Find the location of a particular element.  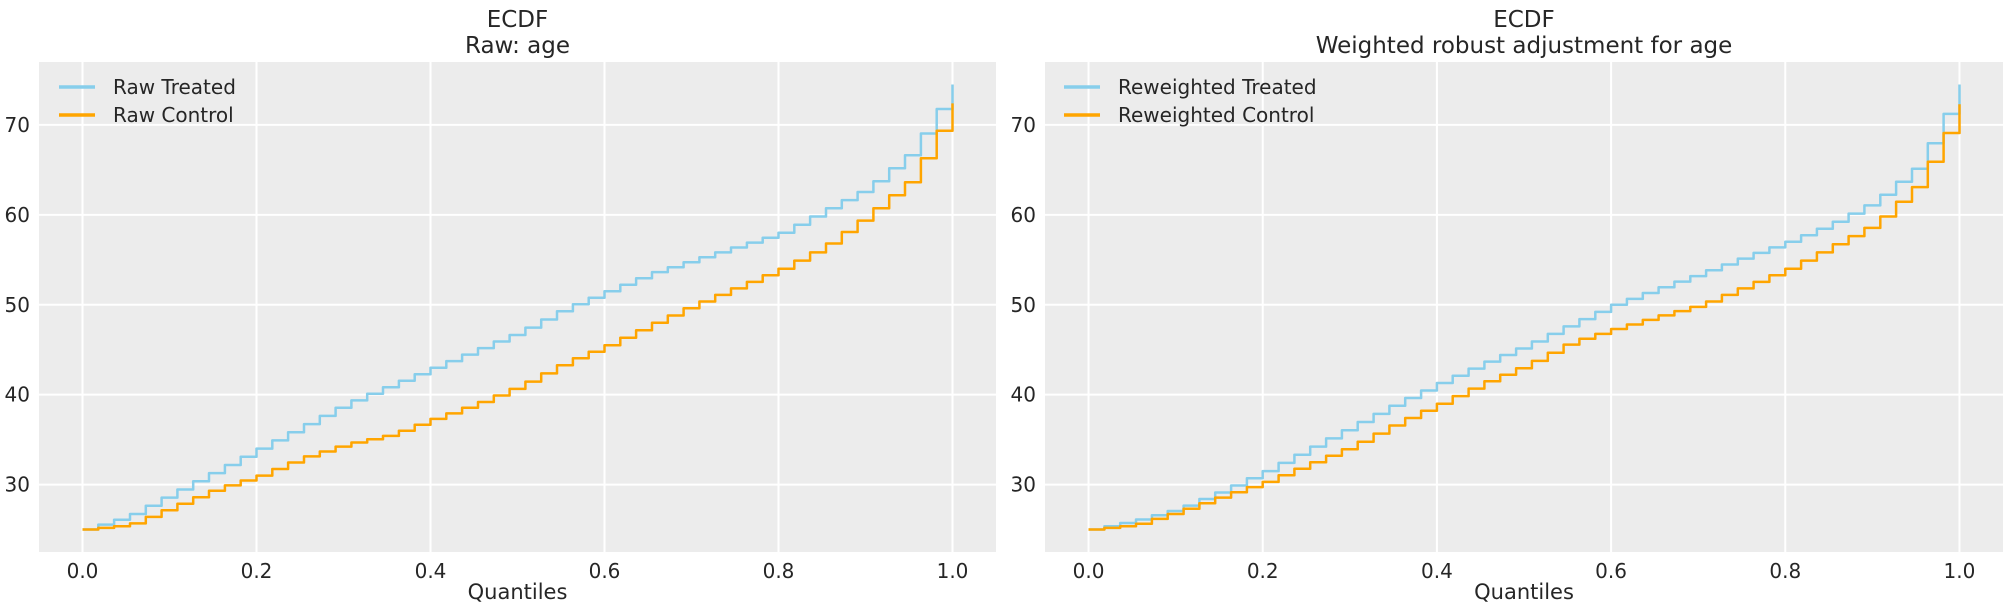

chart-title-line2: Weighted robust adjustment for age is located at coordinates (1524, 46).